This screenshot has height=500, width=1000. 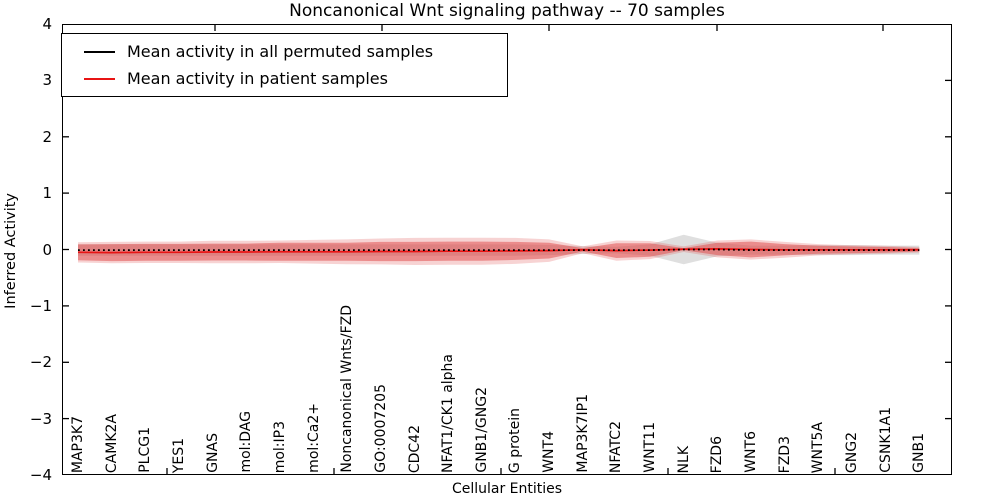 I want to click on x-tick-label: WNT4, so click(x=549, y=452).